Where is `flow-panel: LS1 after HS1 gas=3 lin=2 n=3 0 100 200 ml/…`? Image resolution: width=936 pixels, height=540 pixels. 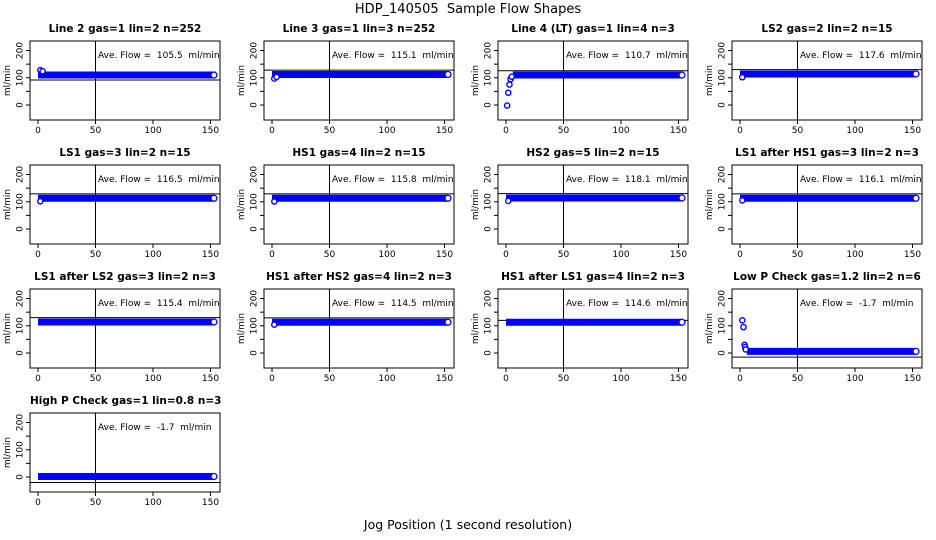
flow-panel: LS1 after HS1 gas=3 lin=2 n=3 0 100 200 ml/… is located at coordinates (819, 205).